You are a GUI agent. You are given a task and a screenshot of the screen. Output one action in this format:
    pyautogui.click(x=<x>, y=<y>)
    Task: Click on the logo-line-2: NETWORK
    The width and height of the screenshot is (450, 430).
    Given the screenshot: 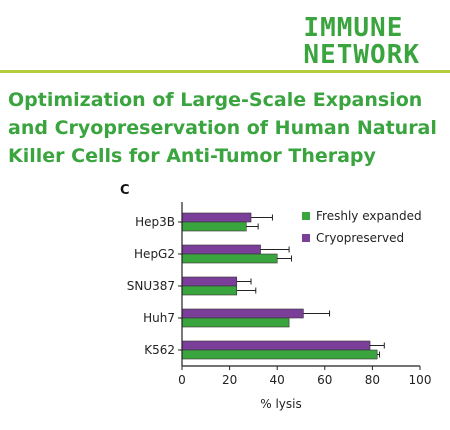 What is the action you would take?
    pyautogui.click(x=361, y=55)
    